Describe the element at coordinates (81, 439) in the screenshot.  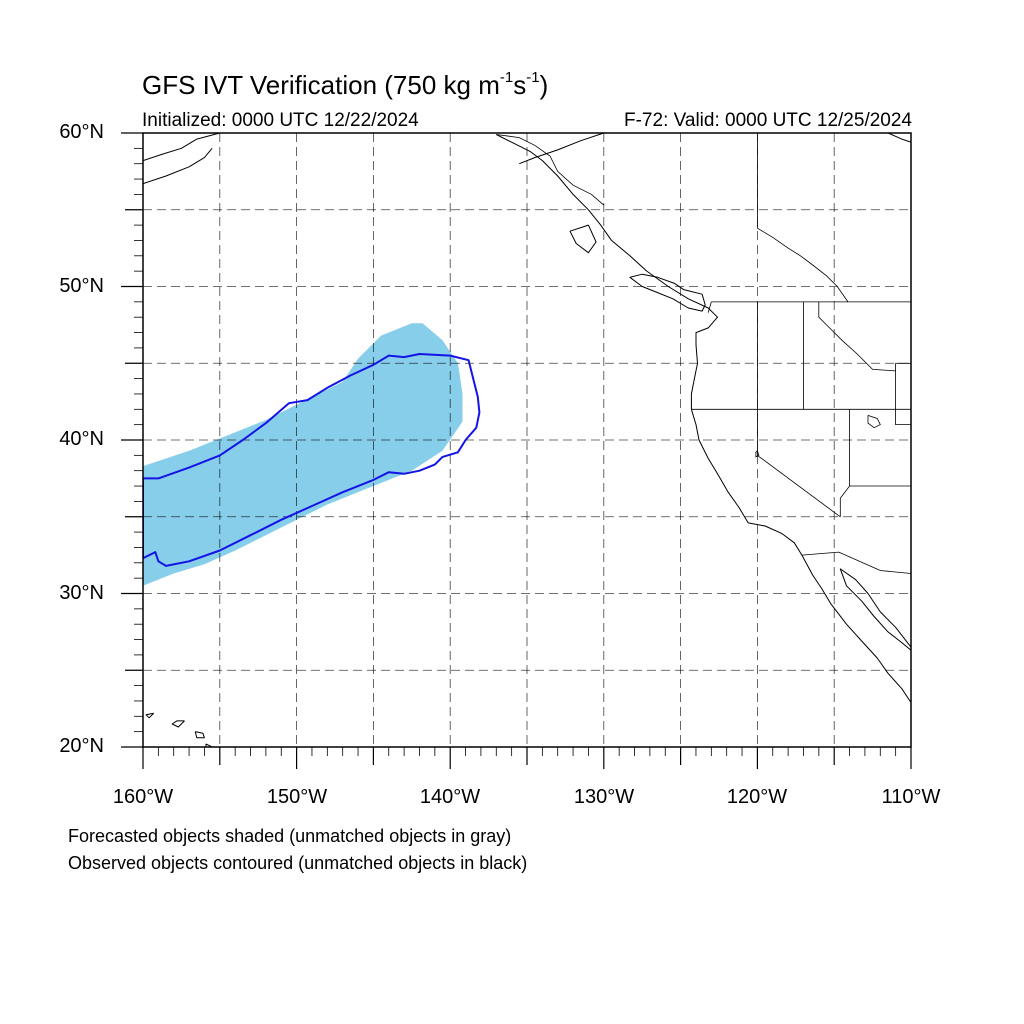
I see `lat-label-40n: 40°N` at that location.